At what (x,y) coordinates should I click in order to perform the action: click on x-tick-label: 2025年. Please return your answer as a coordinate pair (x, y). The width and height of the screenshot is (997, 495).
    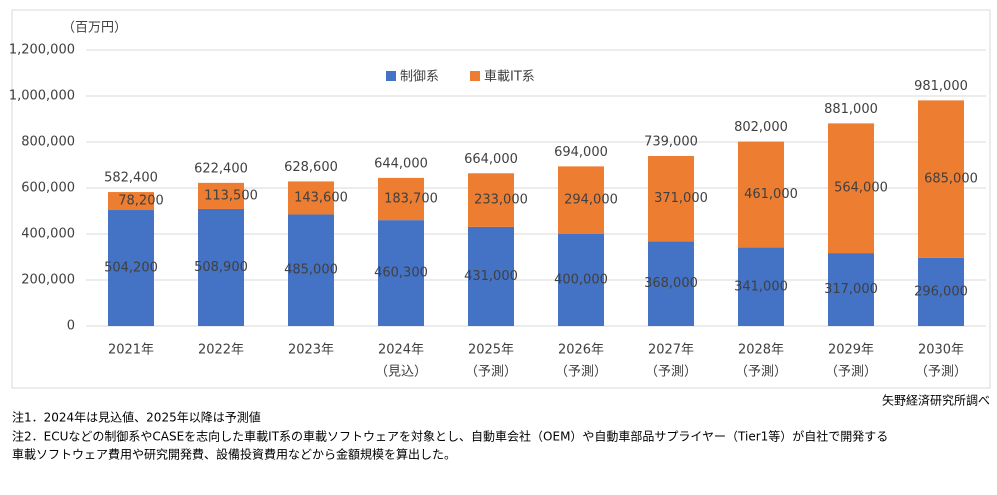
    Looking at the image, I should click on (491, 350).